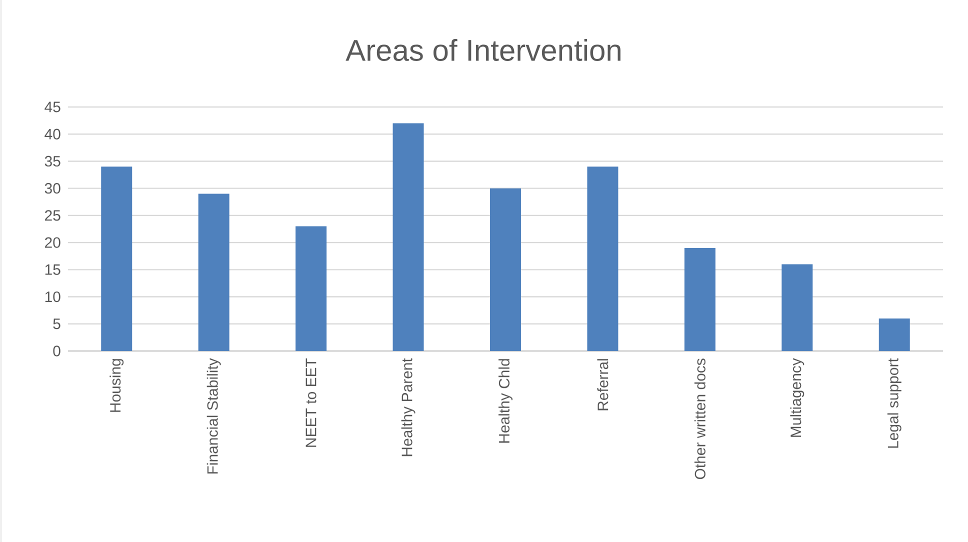  Describe the element at coordinates (311, 402) in the screenshot. I see `x-tick-label: NEET to EET` at that location.